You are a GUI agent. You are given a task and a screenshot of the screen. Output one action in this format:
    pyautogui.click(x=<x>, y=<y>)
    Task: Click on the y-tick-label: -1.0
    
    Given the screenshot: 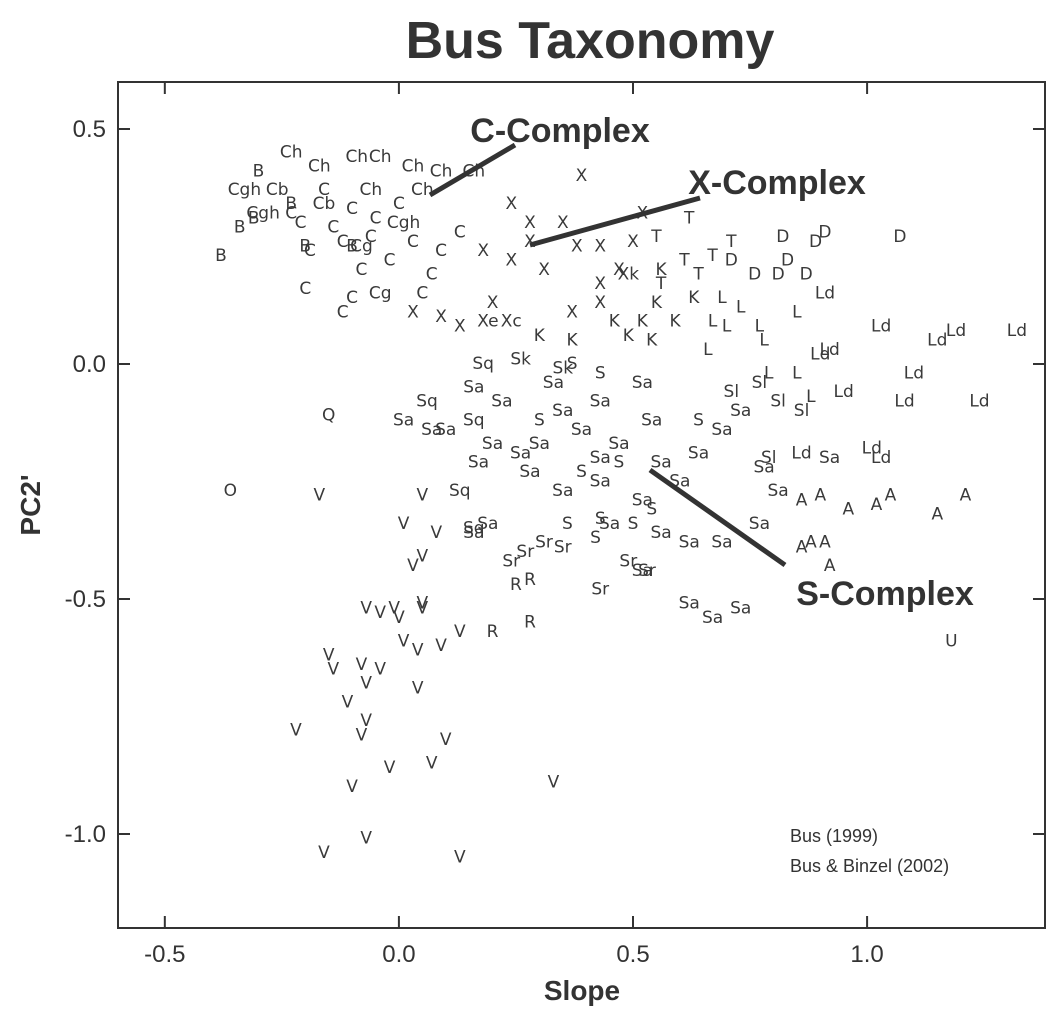 What is the action you would take?
    pyautogui.click(x=85, y=834)
    